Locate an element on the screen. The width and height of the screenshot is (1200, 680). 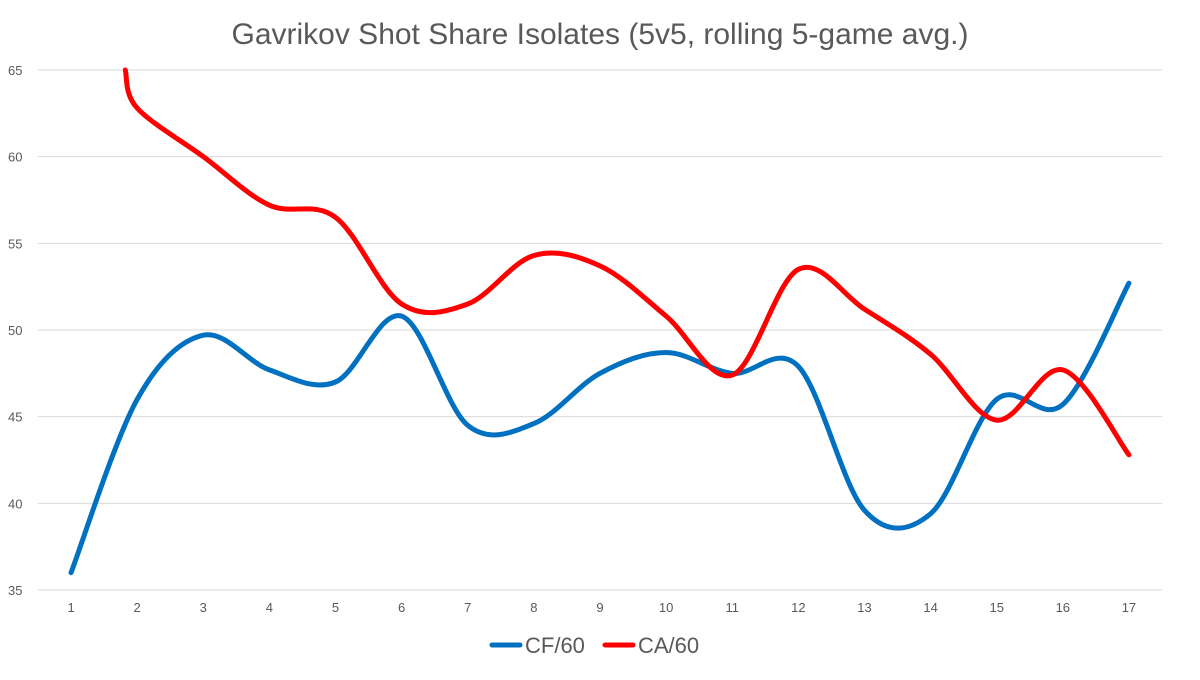
y-axis-ticks: 35 40 45 50 55 60 65 is located at coordinates (15, 330).